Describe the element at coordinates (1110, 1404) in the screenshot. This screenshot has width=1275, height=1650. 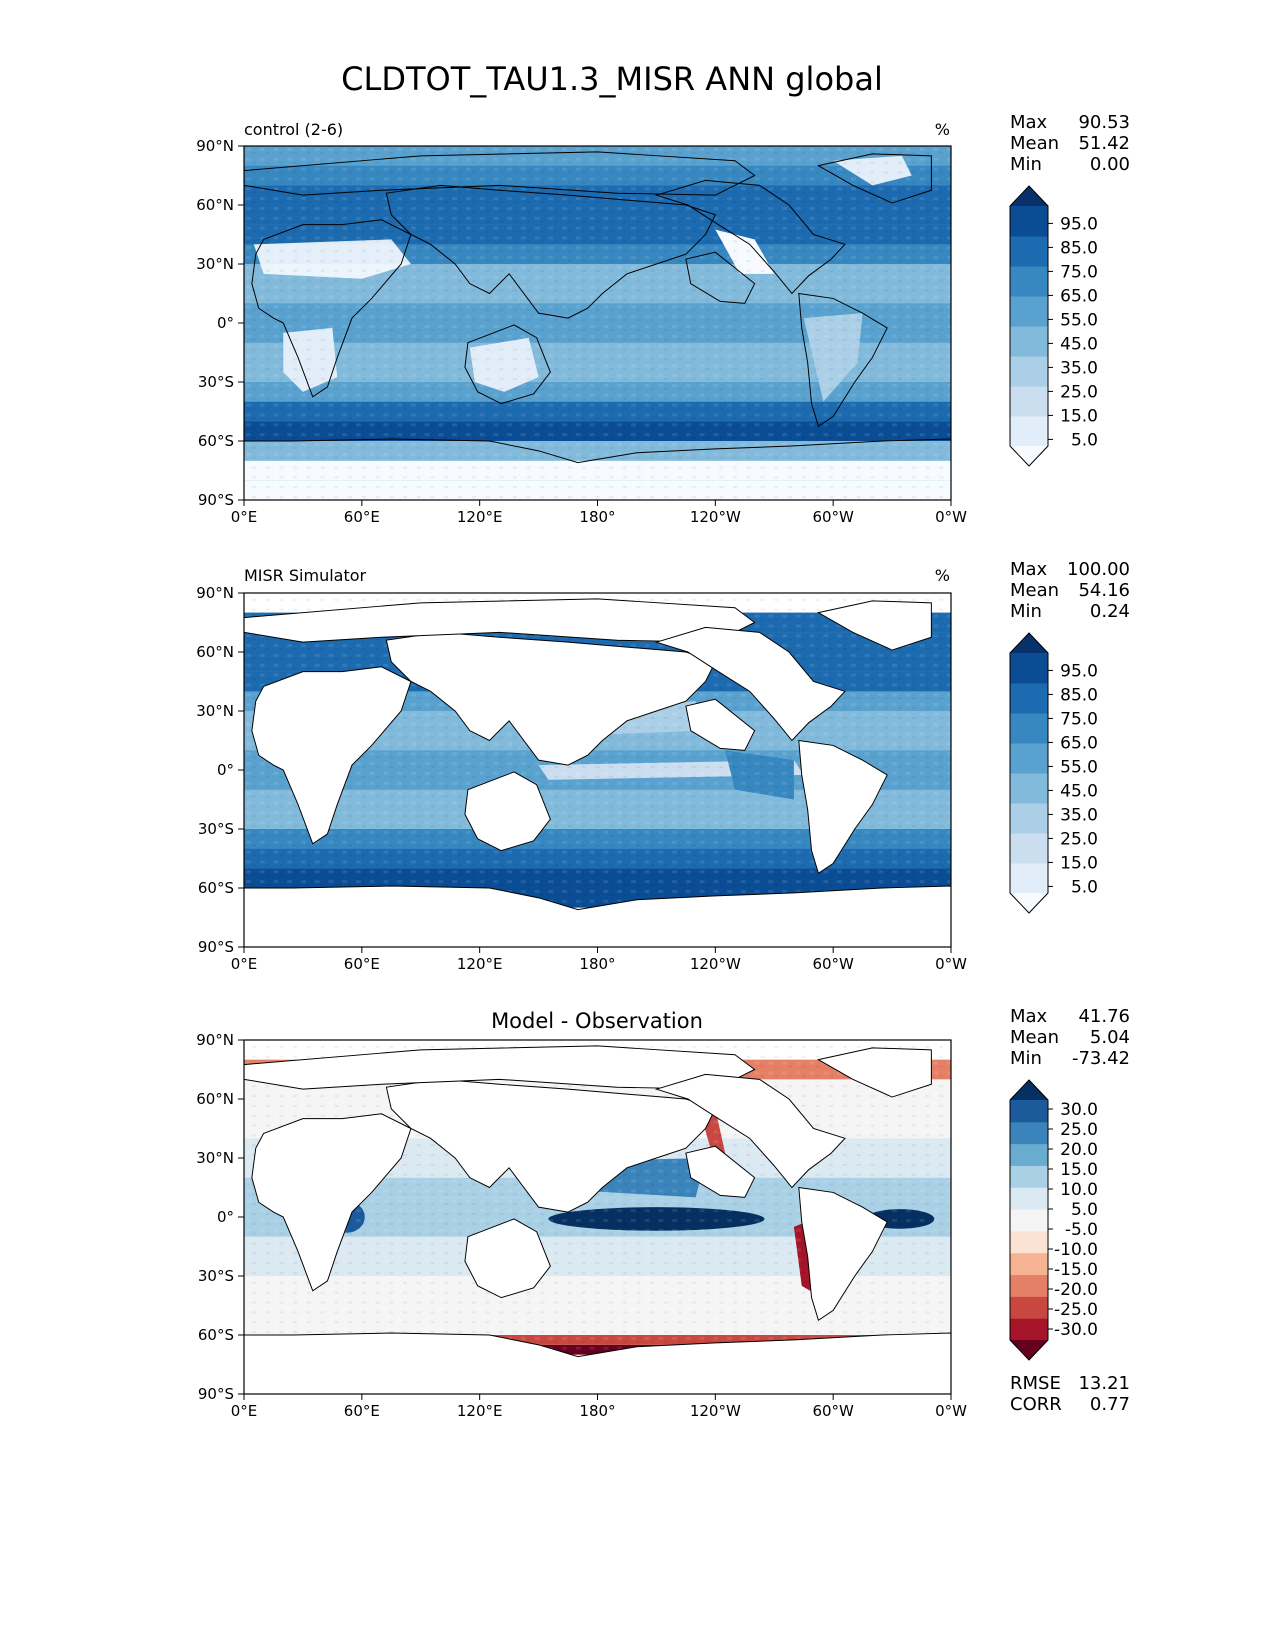
I see `corr-value: 0.77` at that location.